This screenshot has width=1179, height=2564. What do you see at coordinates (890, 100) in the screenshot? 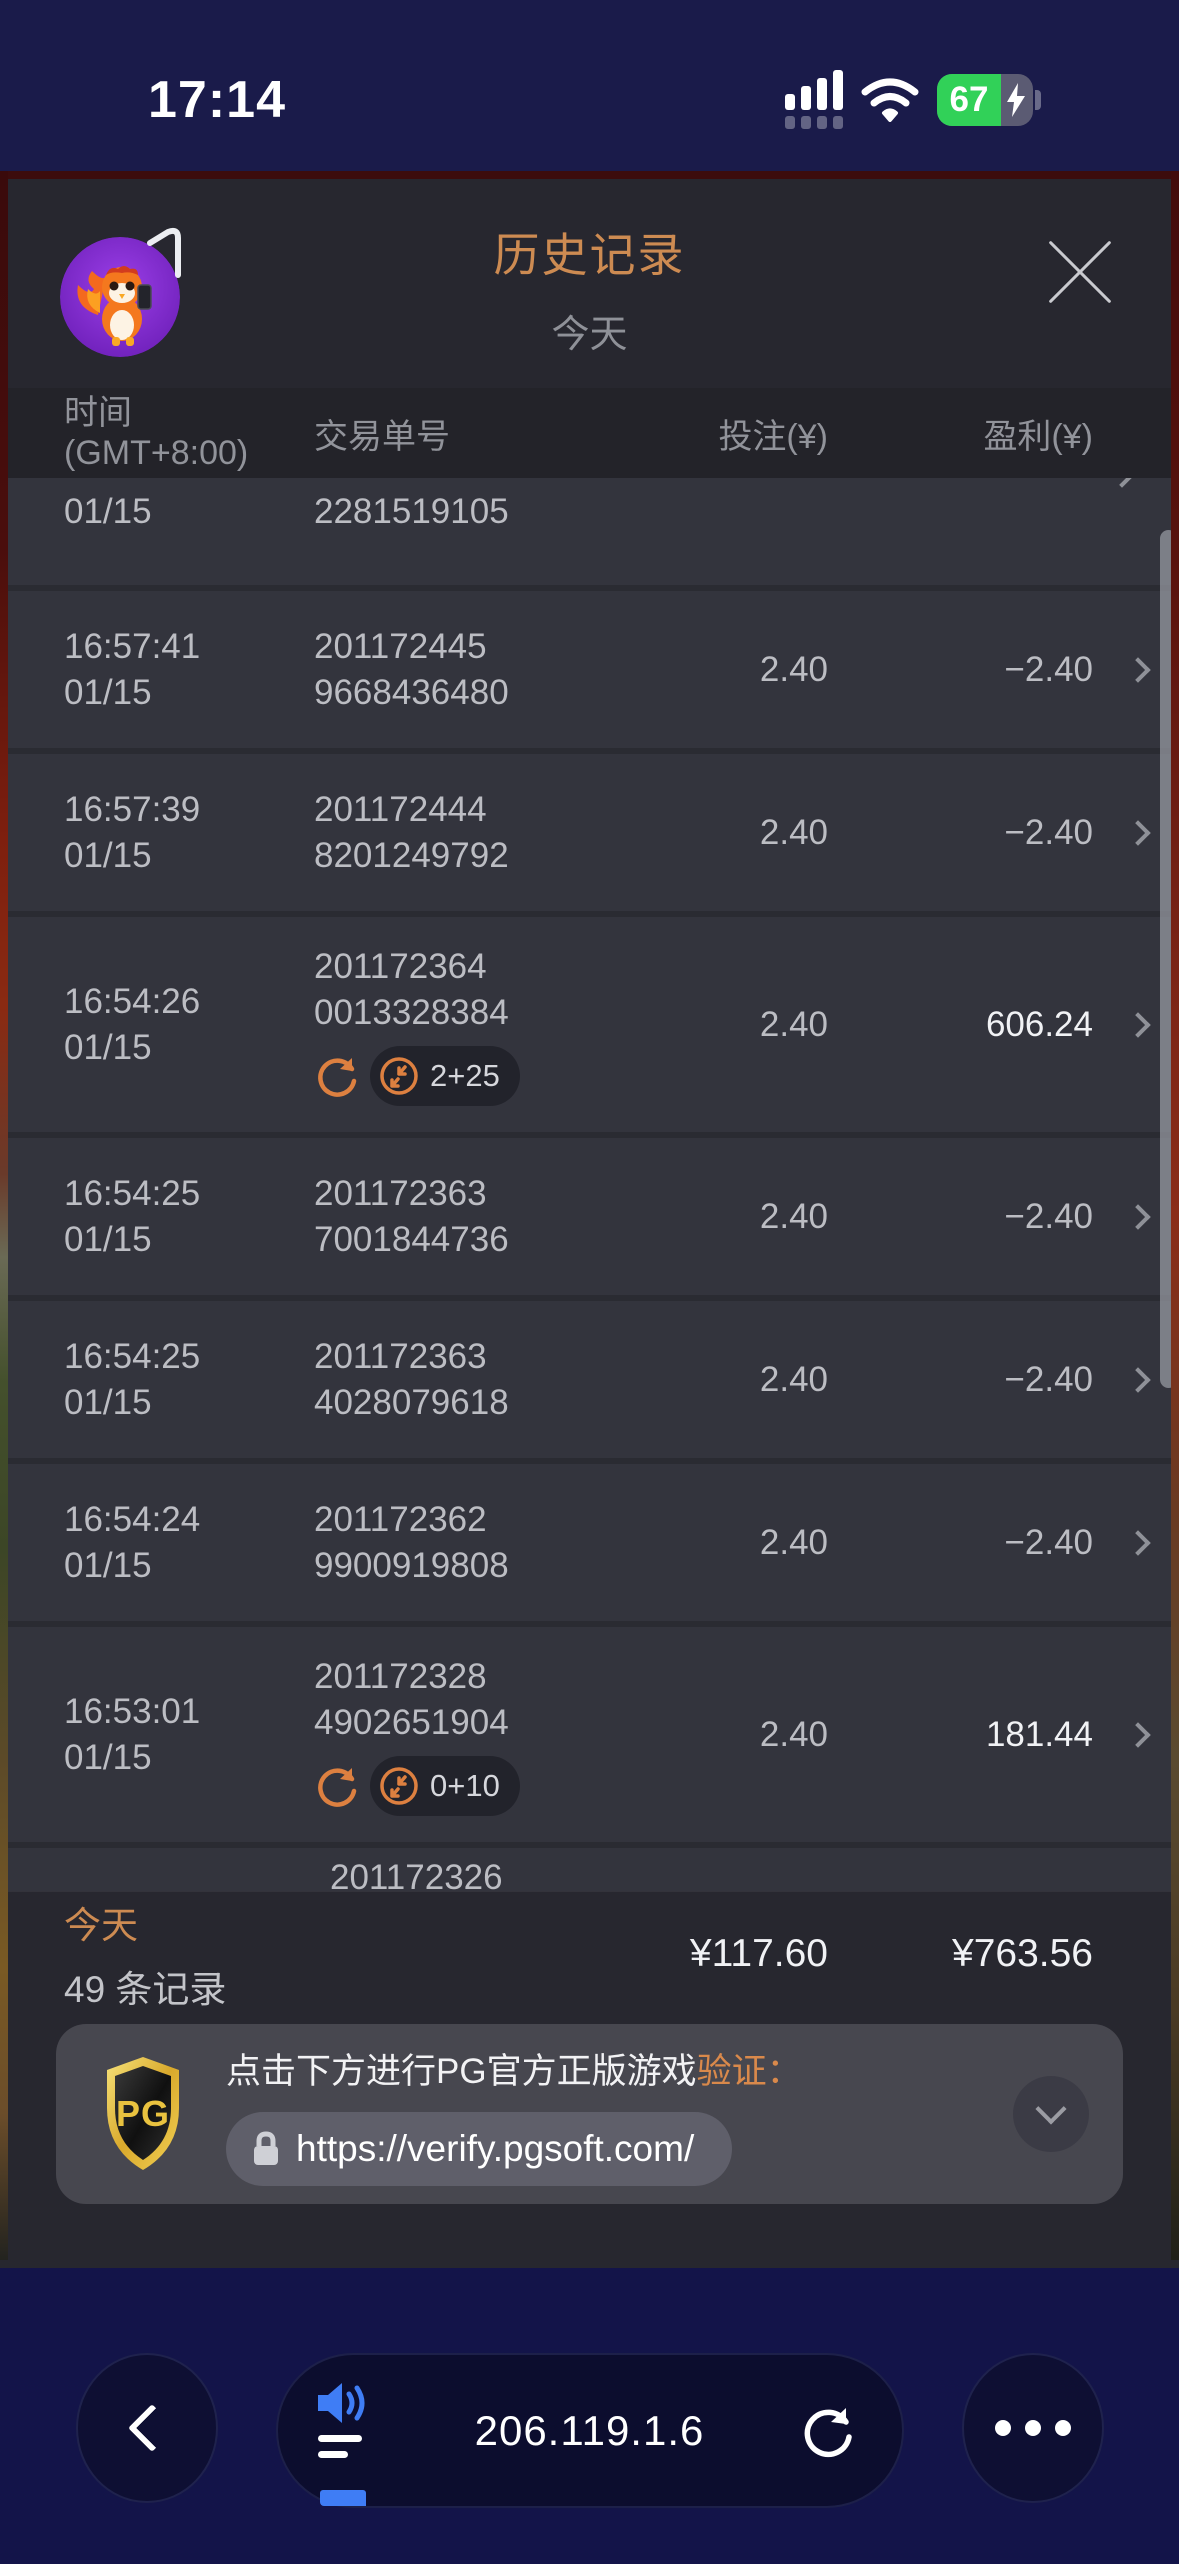
I see `wifi-icon` at bounding box center [890, 100].